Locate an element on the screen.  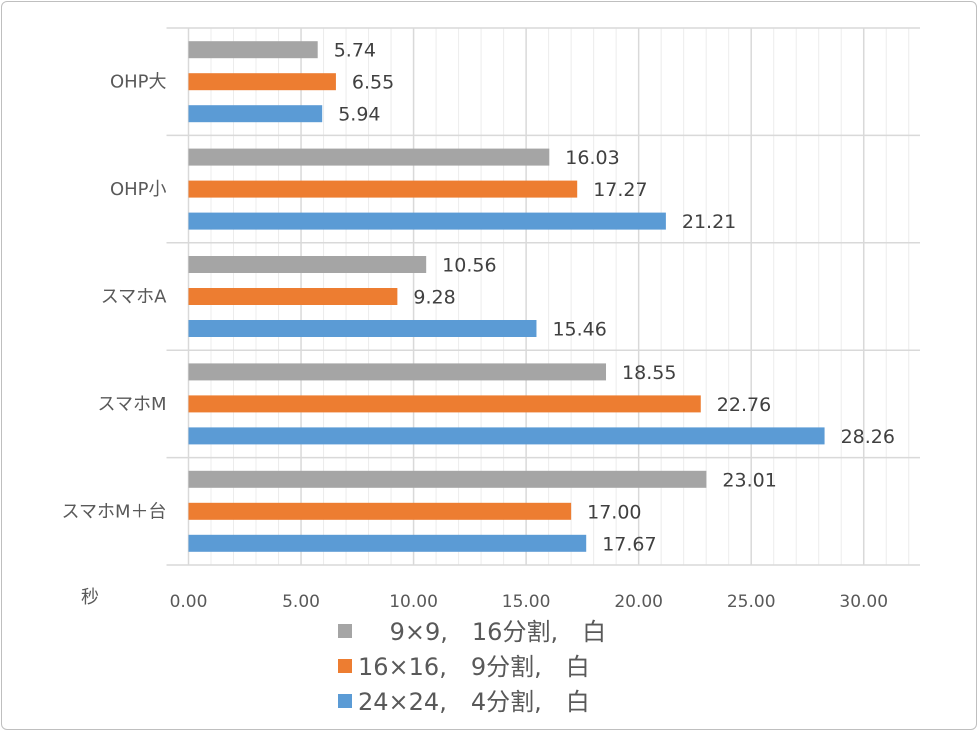
data-label: 21.21 is located at coordinates (709, 222).